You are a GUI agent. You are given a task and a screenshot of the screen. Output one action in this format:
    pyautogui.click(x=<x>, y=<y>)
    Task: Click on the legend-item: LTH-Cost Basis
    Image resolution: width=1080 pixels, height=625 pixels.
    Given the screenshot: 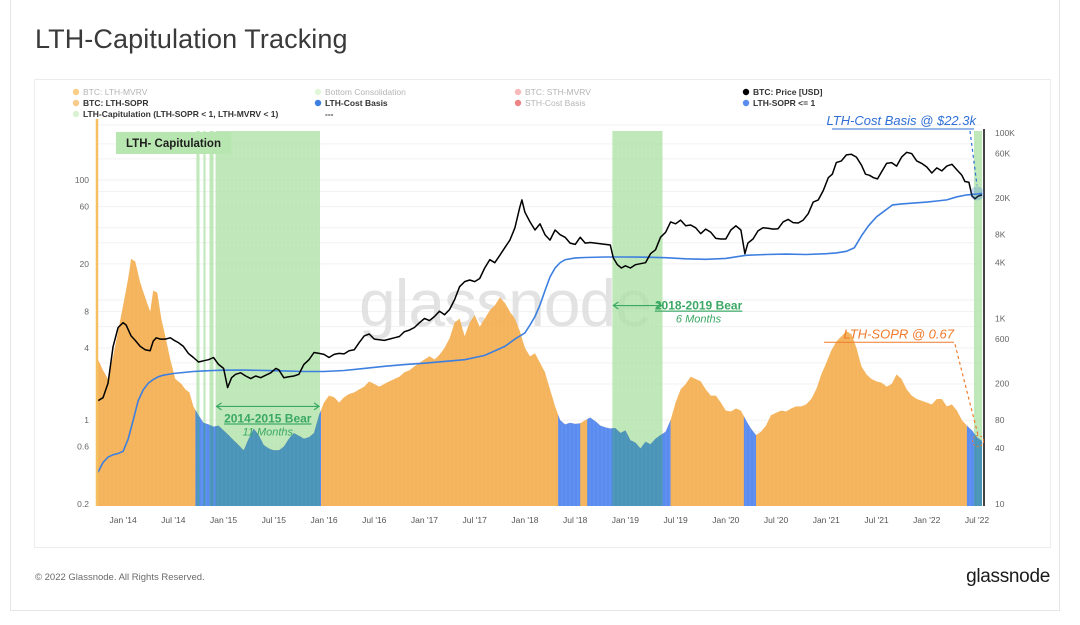 What is the action you would take?
    pyautogui.click(x=351, y=103)
    